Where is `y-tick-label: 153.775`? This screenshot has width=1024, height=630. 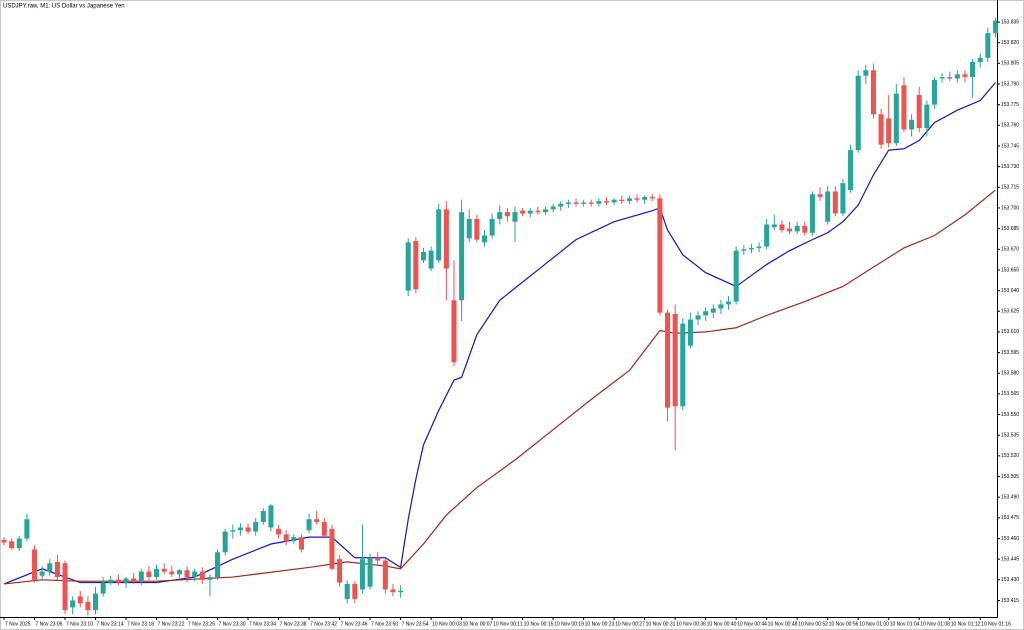
y-tick-label: 153.775 is located at coordinates (1010, 105).